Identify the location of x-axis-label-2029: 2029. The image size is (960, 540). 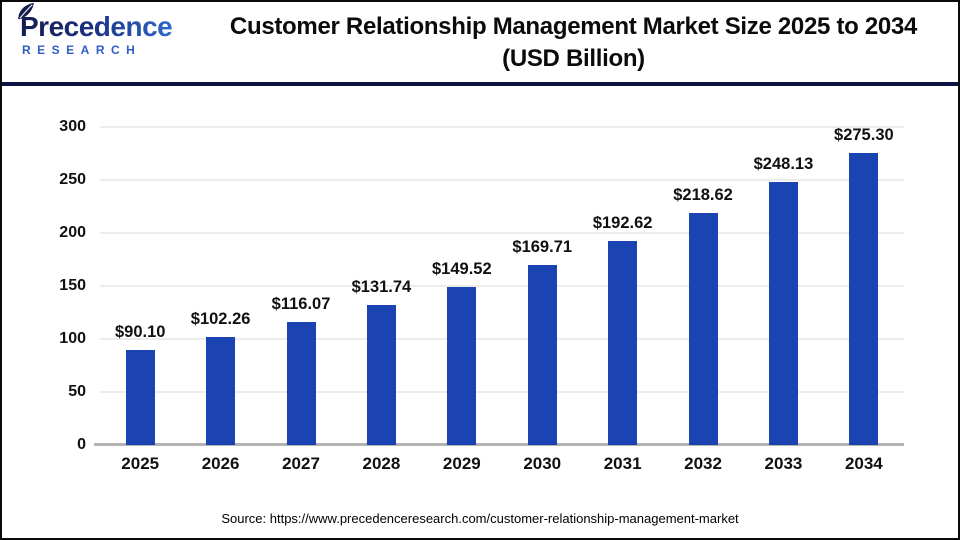
(461, 463).